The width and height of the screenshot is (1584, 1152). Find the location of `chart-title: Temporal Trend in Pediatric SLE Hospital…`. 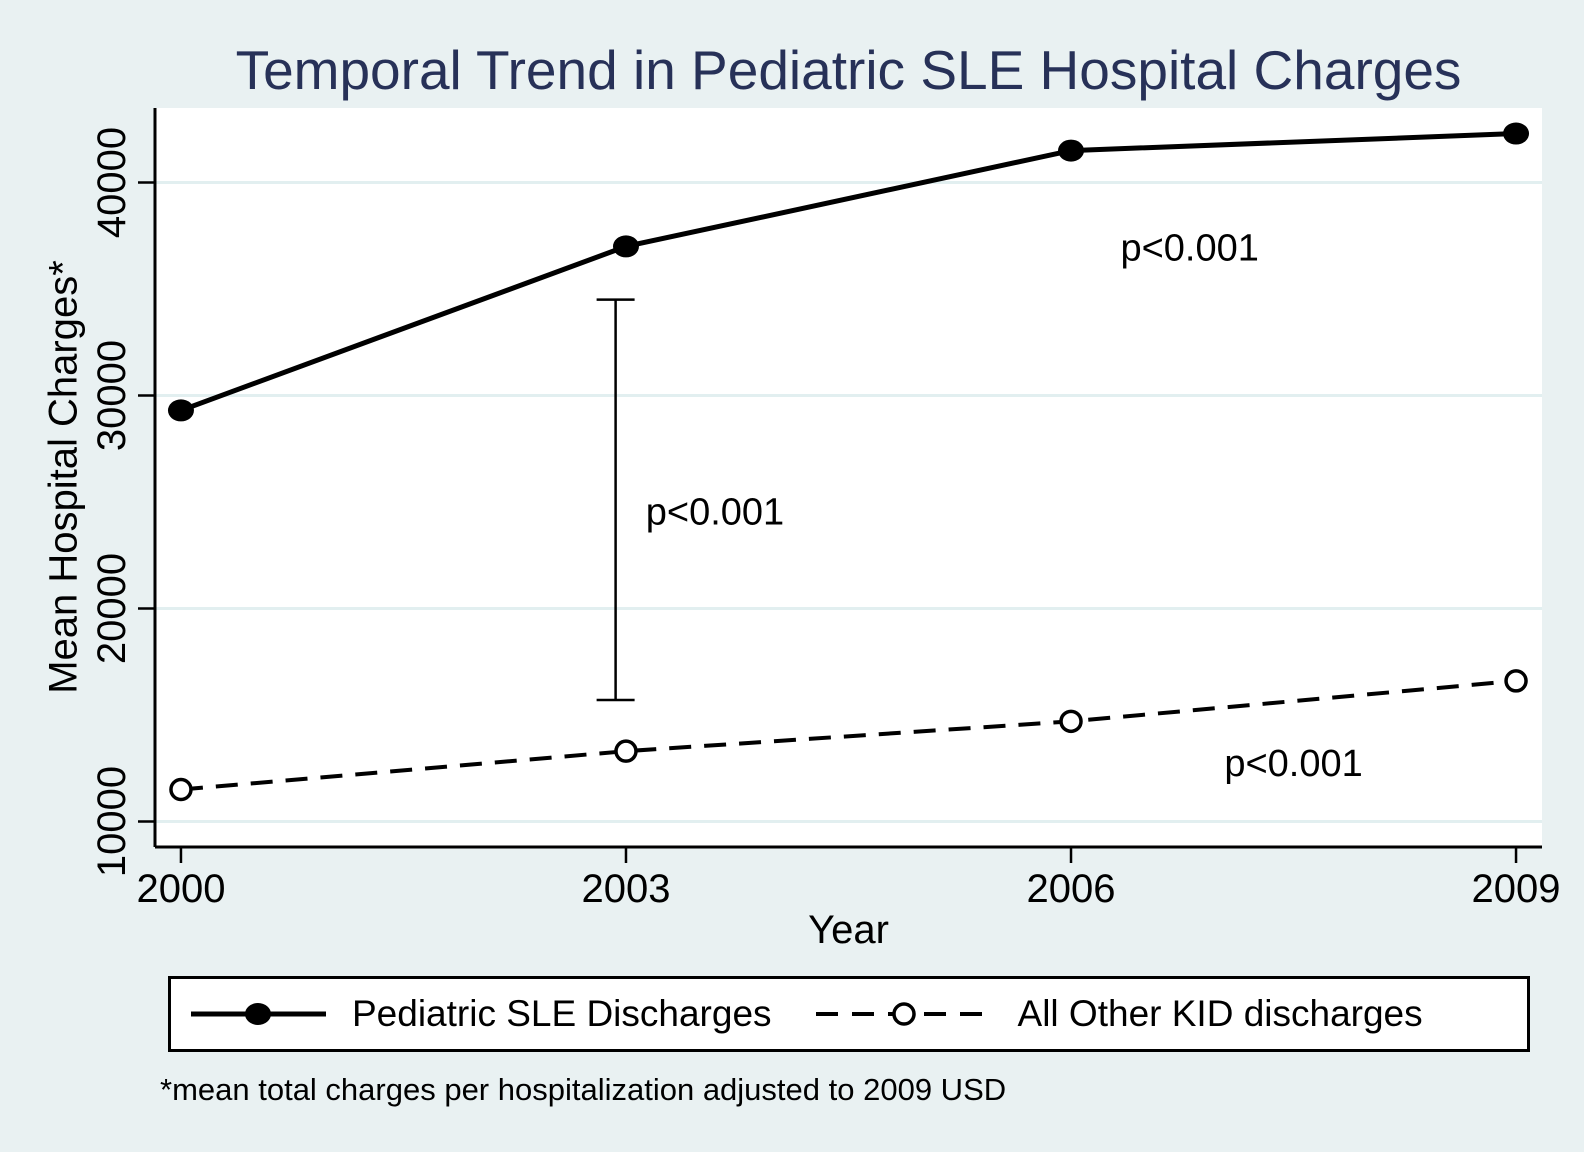

chart-title: Temporal Trend in Pediatric SLE Hospital… is located at coordinates (848, 70).